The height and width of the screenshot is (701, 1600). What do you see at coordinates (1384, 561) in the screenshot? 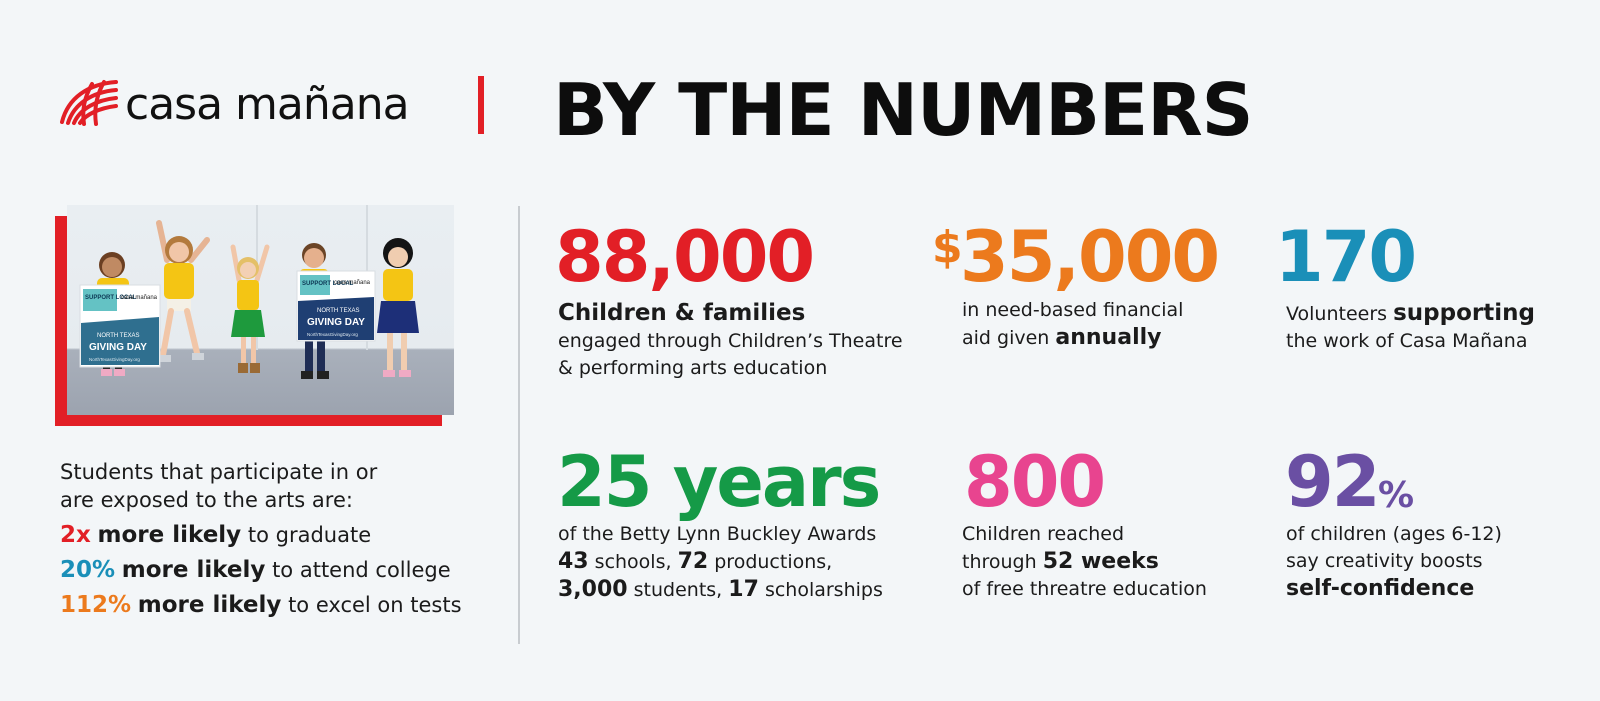
I see `confidence-stat-line2: say creativity boosts` at bounding box center [1384, 561].